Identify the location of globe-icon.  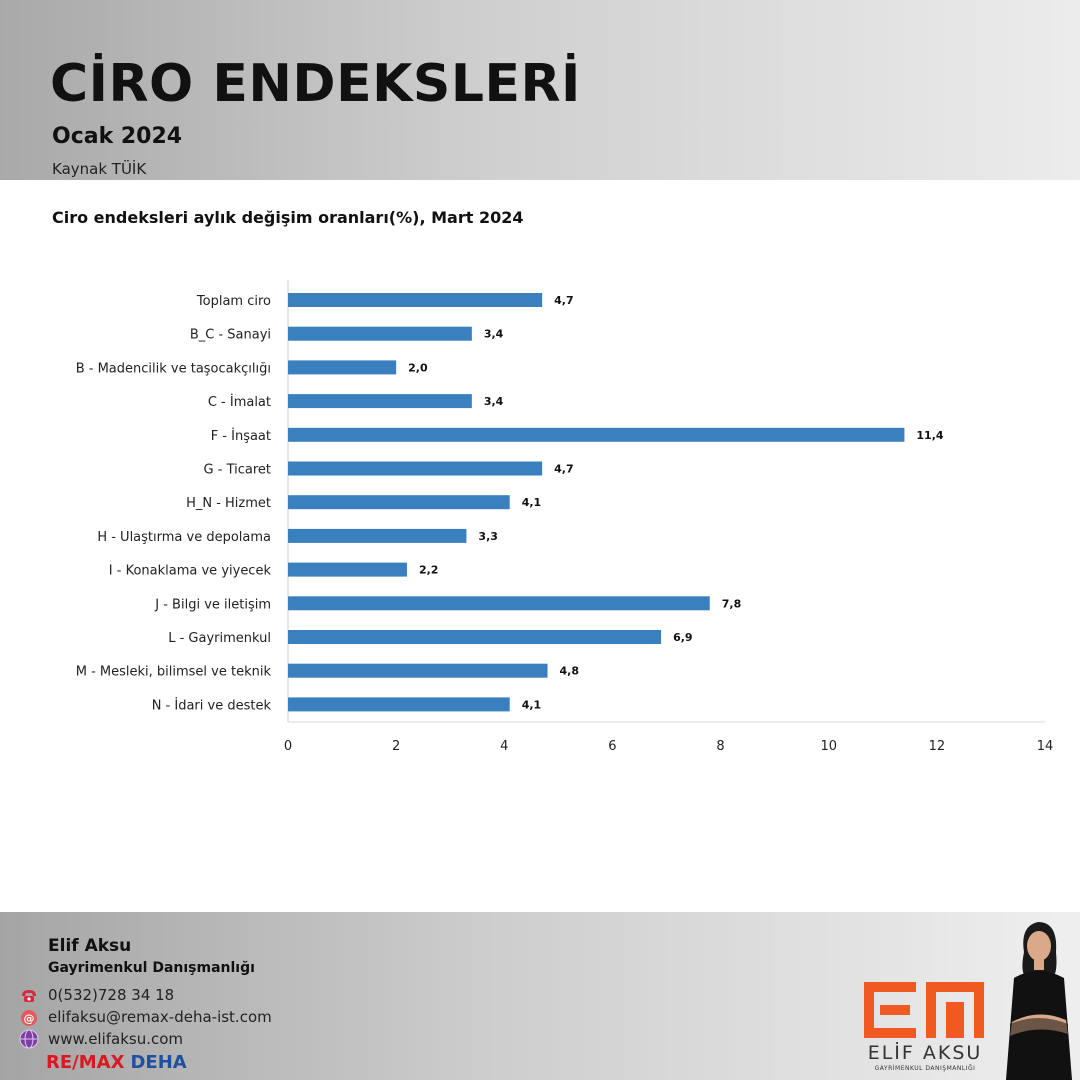
(29, 1039).